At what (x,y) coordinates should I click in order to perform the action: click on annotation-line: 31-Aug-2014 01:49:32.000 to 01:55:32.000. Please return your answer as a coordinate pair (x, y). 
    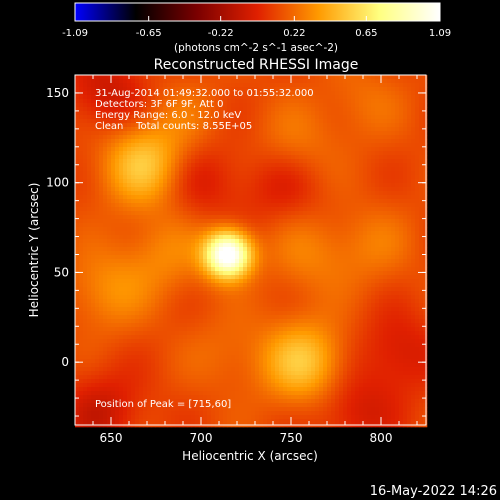
    Looking at the image, I should click on (204, 93).